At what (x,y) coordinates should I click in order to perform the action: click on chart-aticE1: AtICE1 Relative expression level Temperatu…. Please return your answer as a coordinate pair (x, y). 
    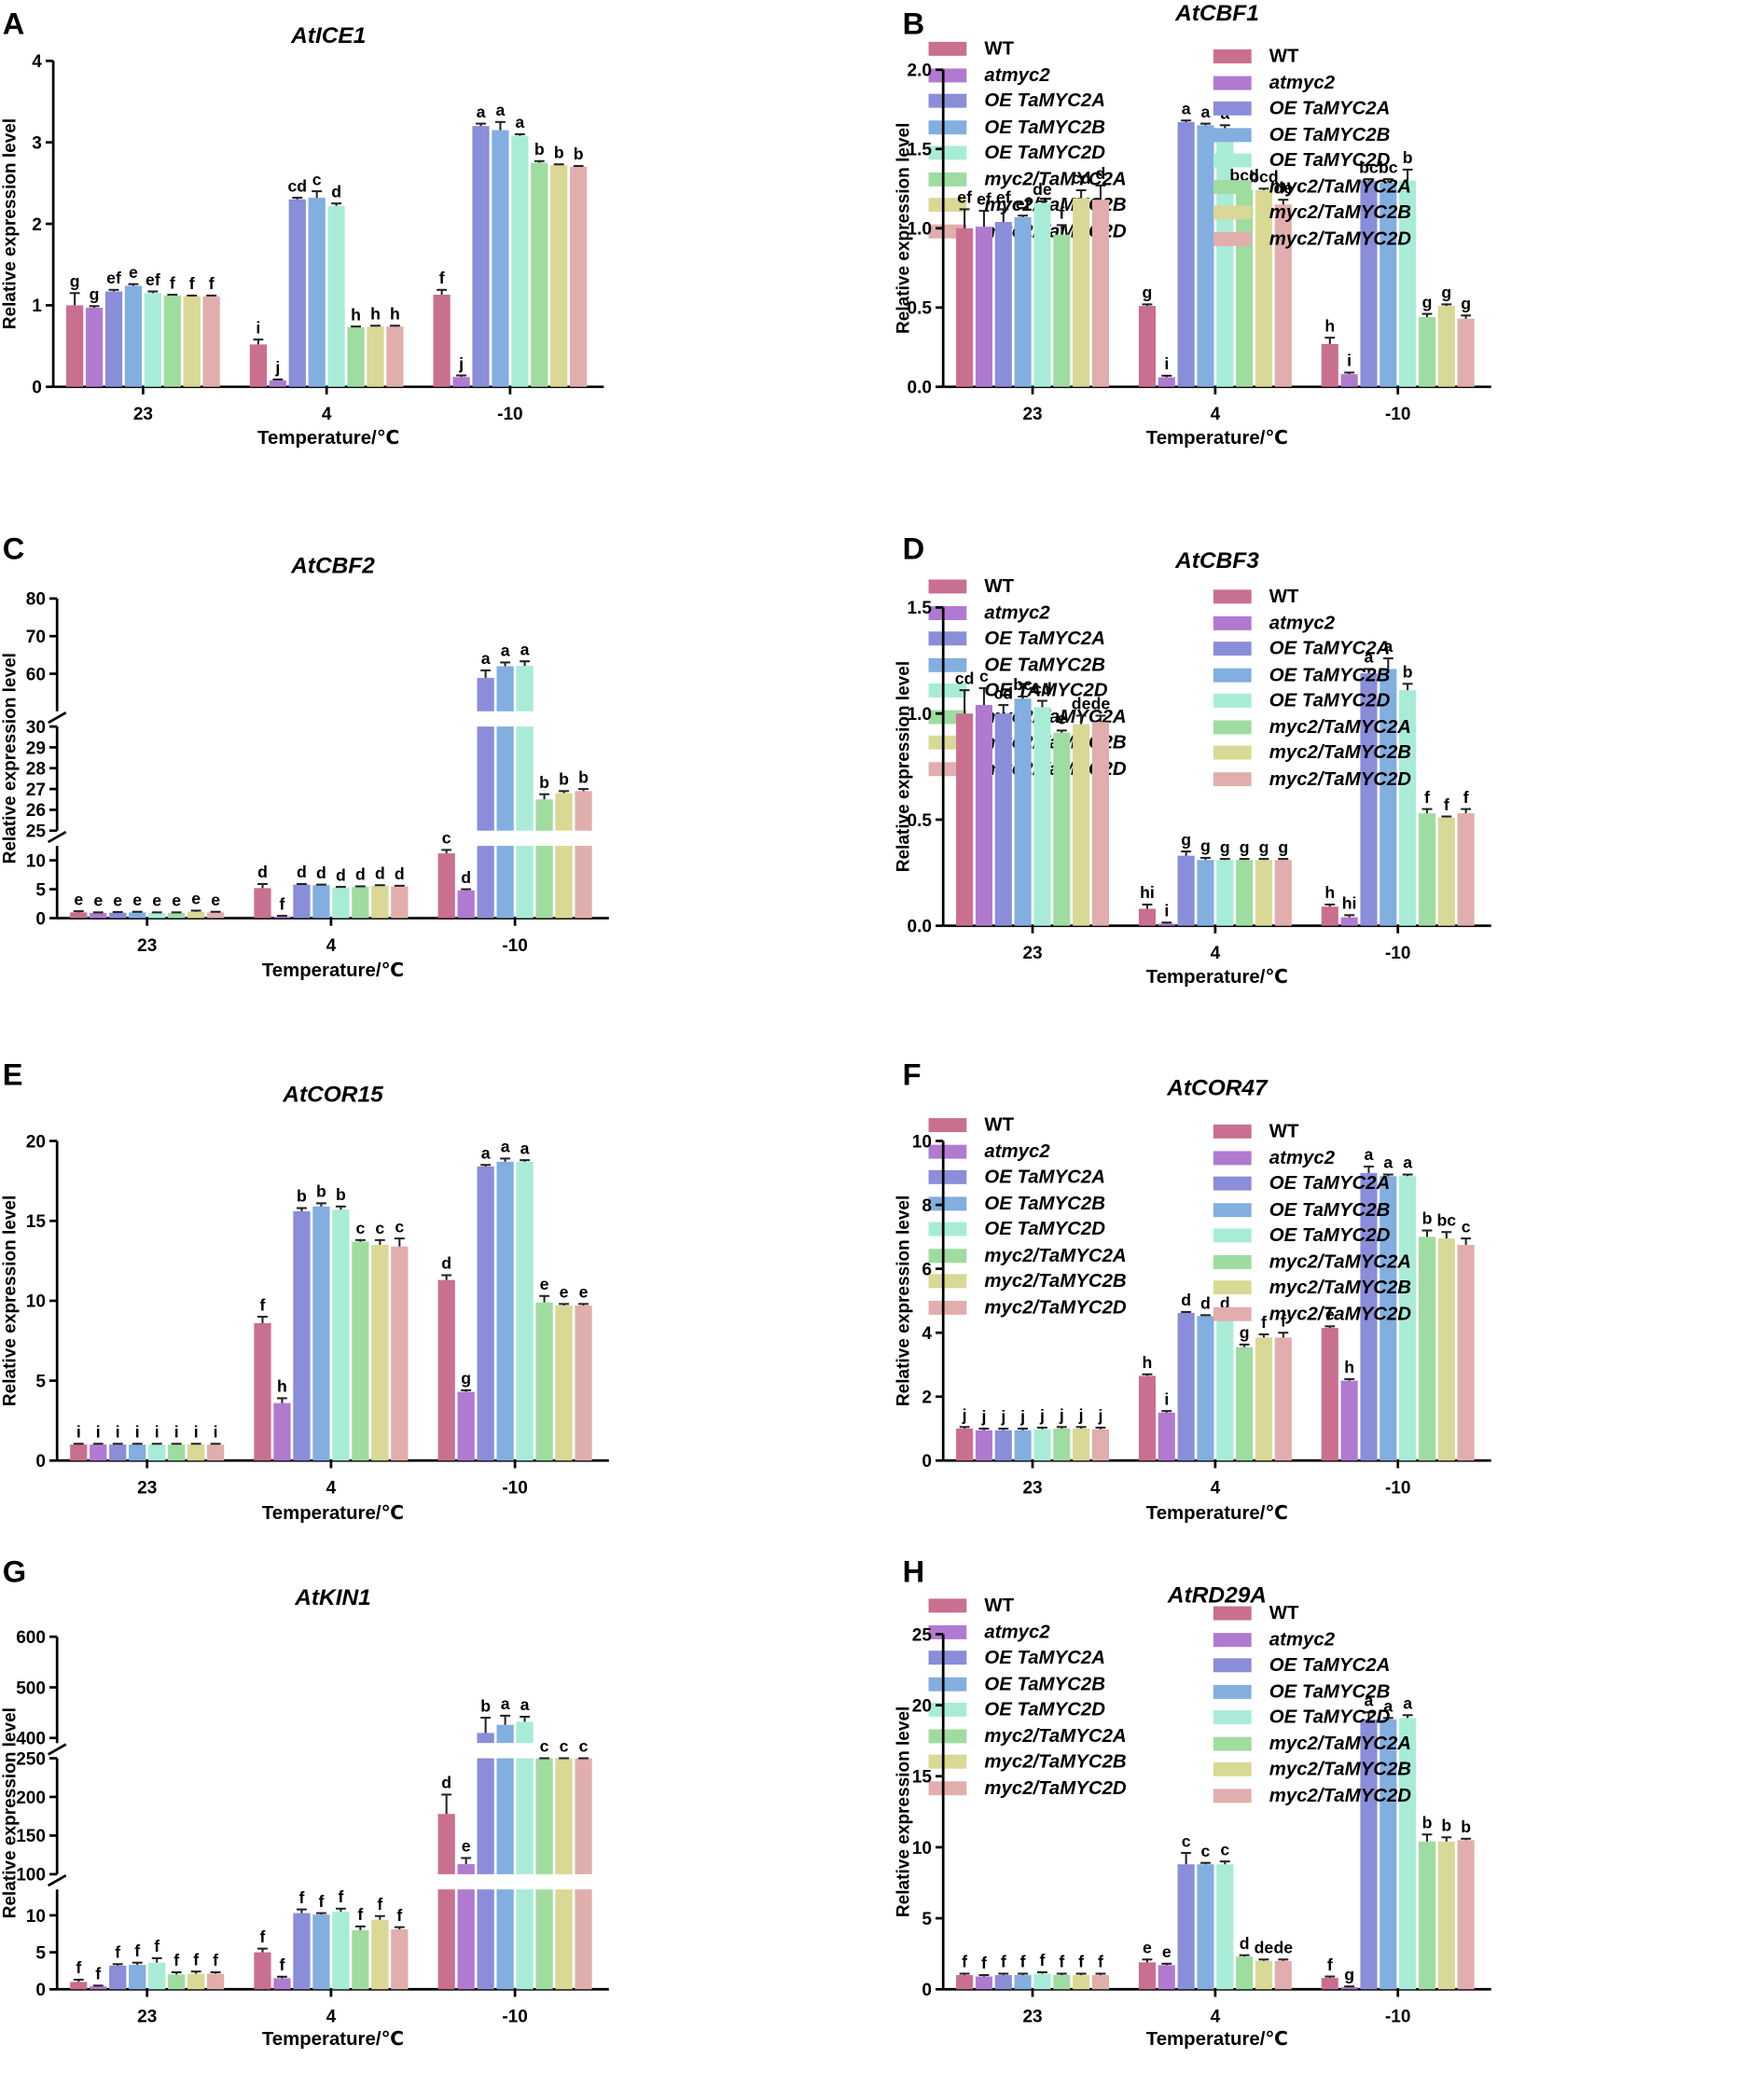
    Looking at the image, I should click on (302, 236).